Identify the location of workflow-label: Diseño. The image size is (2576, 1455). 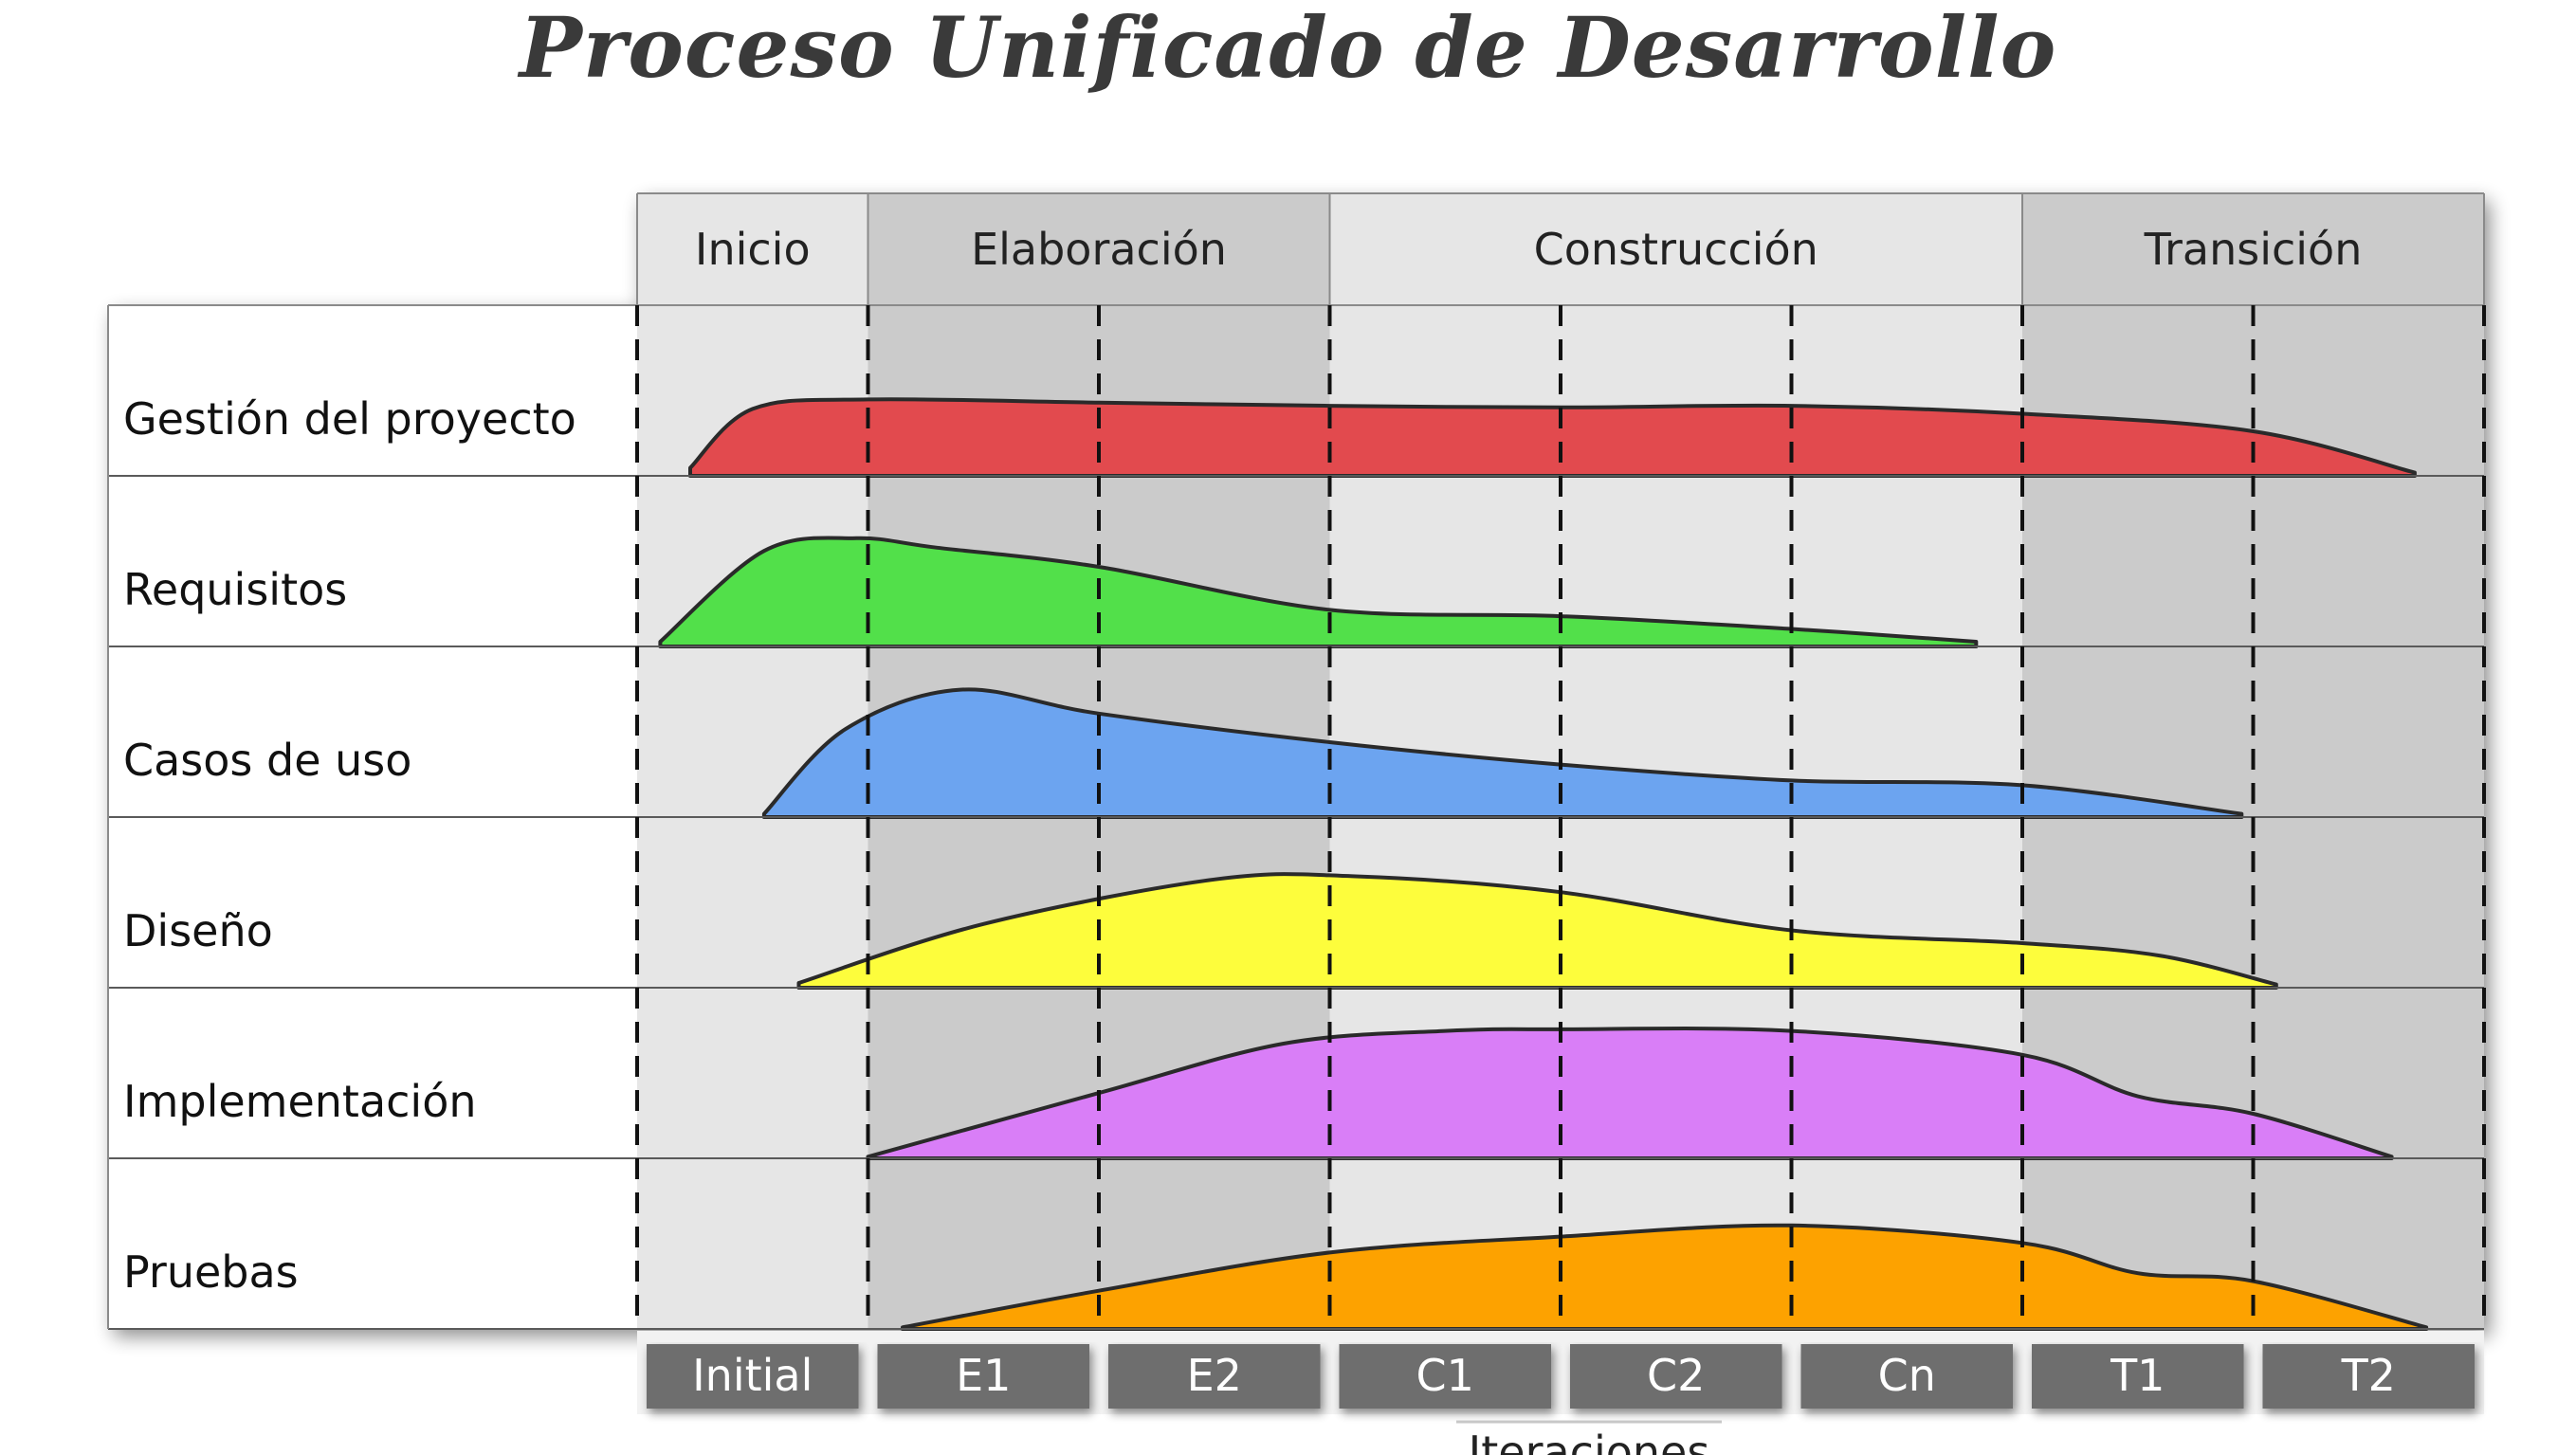
(198, 930).